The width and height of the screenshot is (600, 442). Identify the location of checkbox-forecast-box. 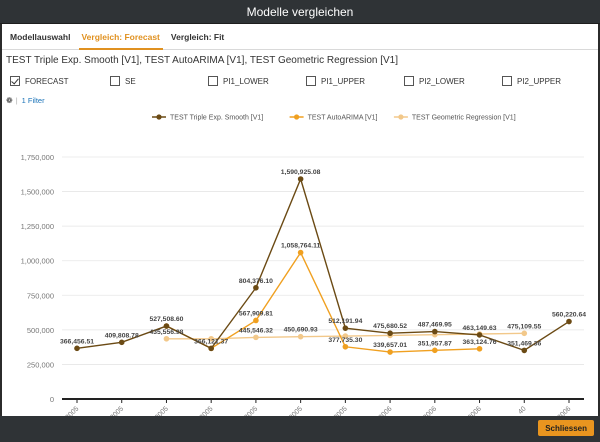
(15, 81).